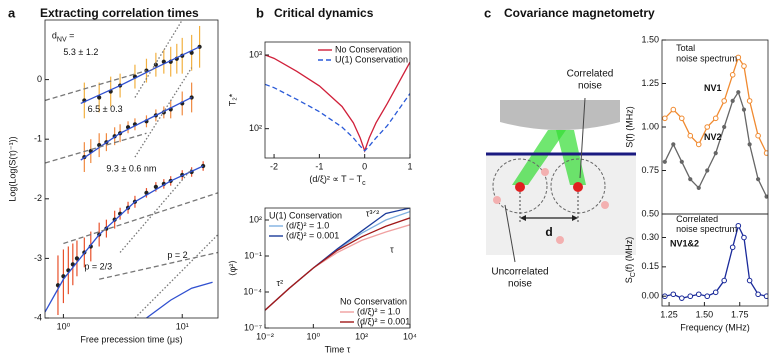 The height and width of the screenshot is (360, 776). What do you see at coordinates (38, 317) in the screenshot?
I see `y-tick-label: -4` at bounding box center [38, 317].